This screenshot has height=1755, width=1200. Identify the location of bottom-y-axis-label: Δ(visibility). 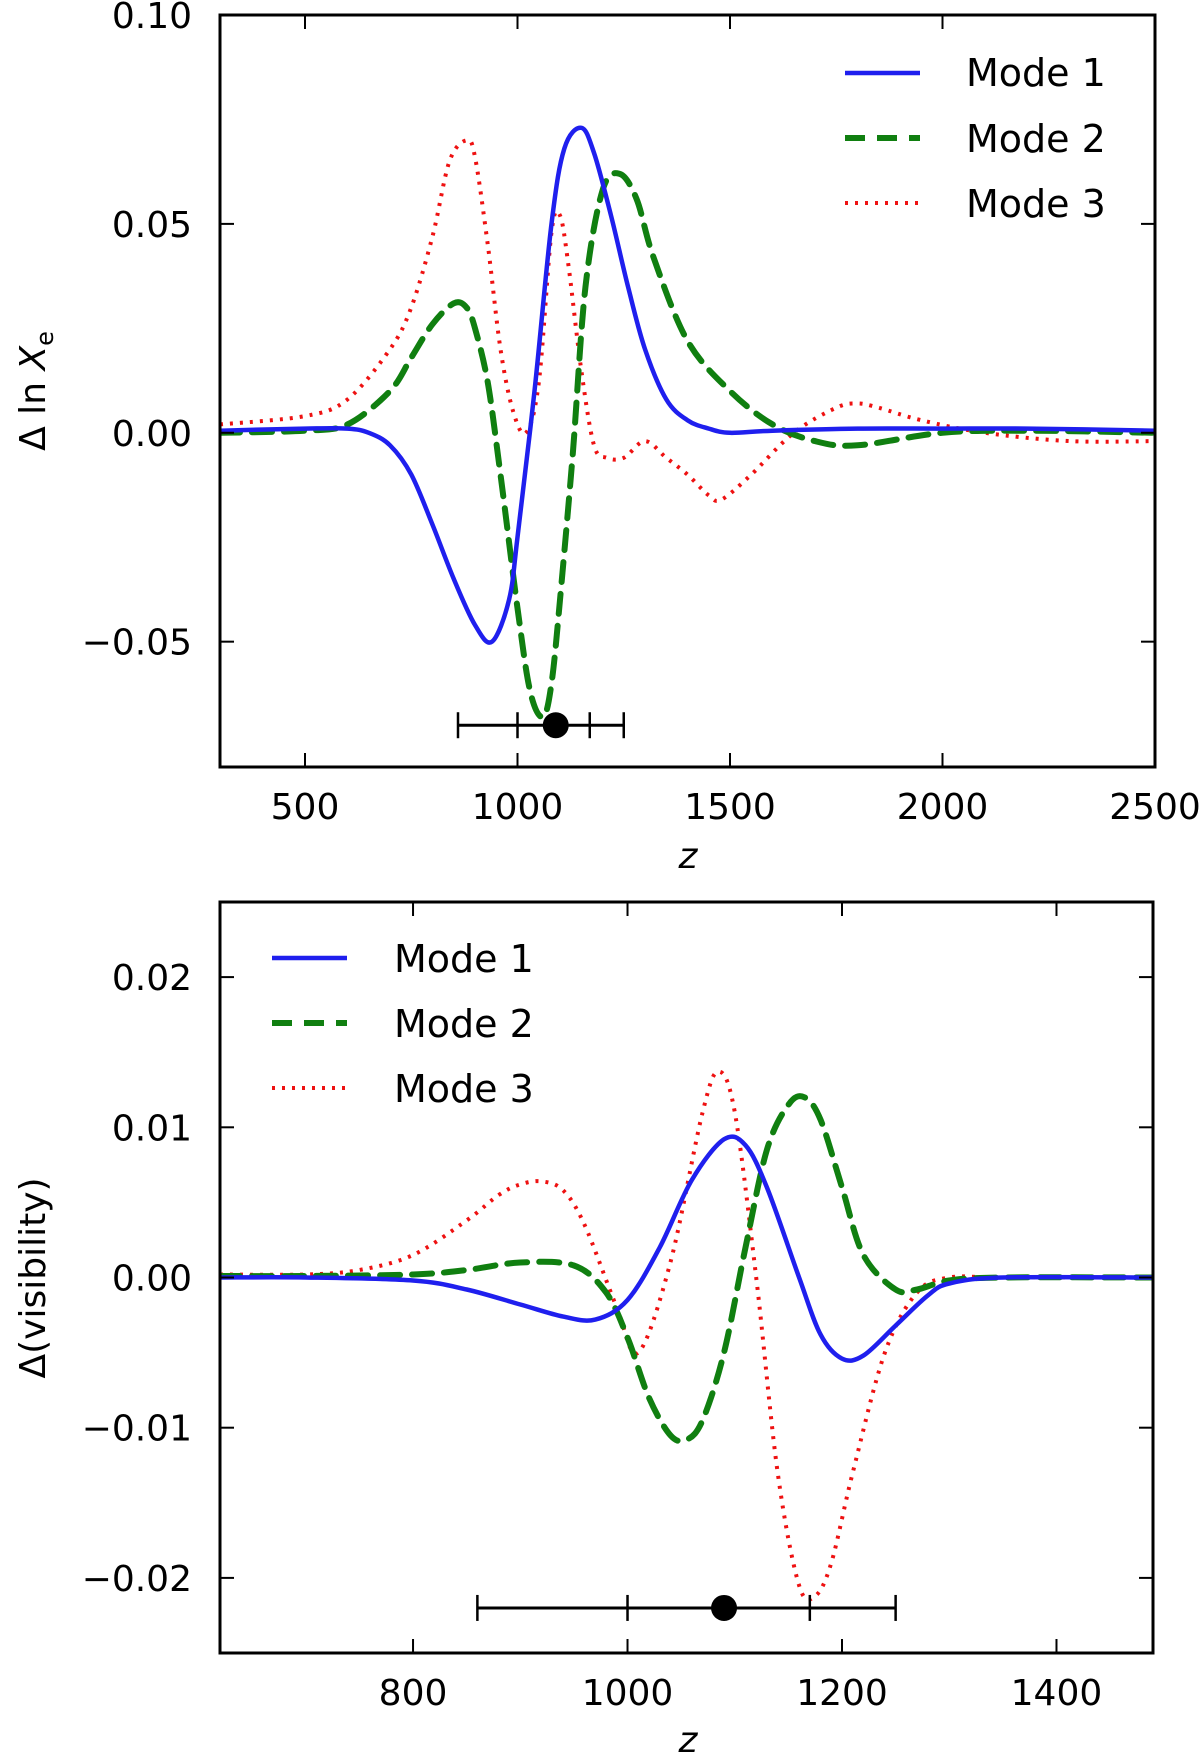
(33, 1277).